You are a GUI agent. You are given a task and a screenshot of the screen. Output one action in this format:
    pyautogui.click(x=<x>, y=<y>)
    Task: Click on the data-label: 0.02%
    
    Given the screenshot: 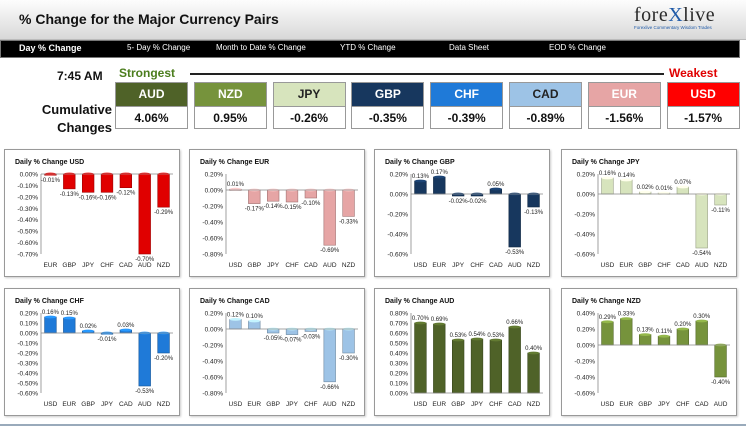 What is the action you would take?
    pyautogui.click(x=89, y=327)
    